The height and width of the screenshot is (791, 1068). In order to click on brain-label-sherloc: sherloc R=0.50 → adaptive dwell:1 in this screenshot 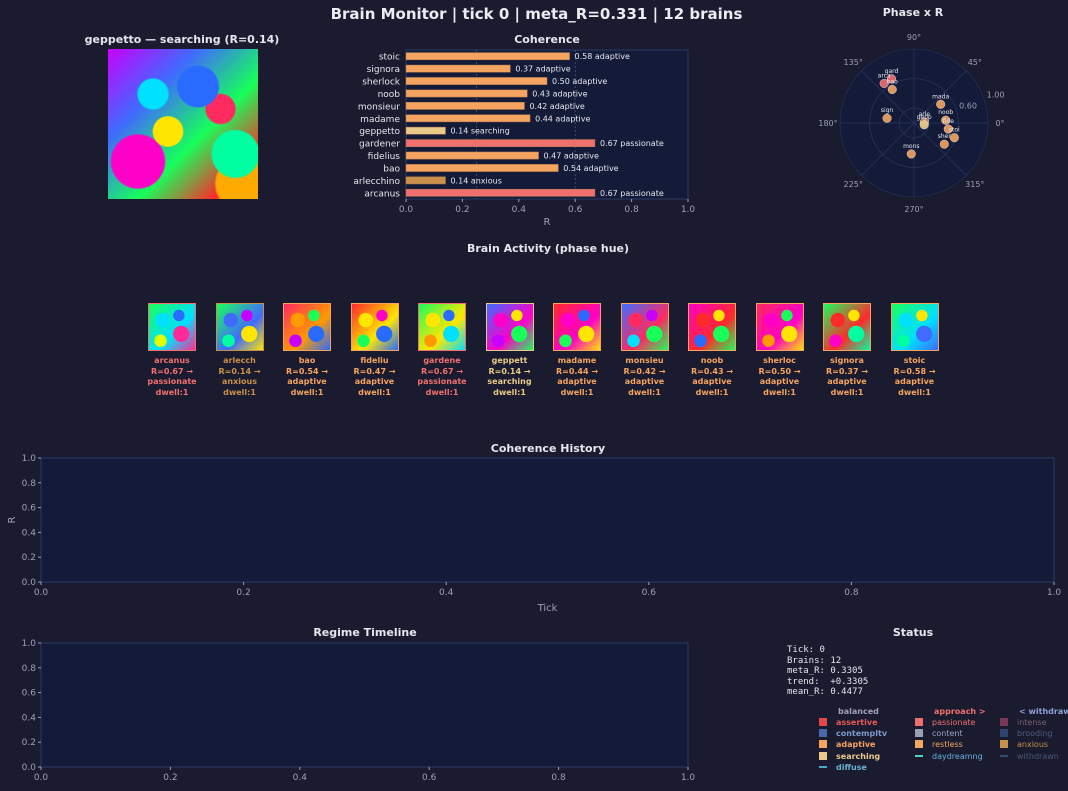, I will do `click(780, 377)`.